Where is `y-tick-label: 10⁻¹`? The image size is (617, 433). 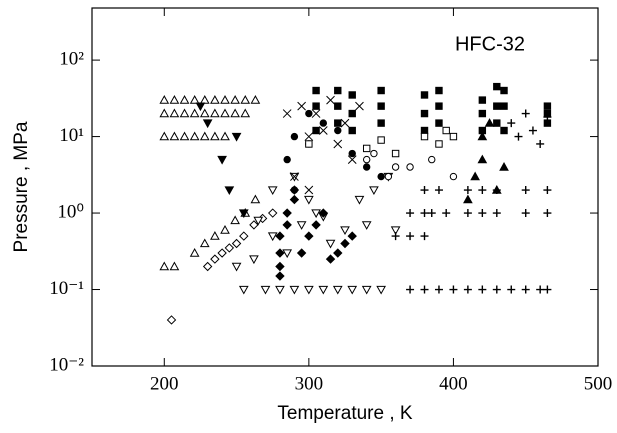
y-tick-label: 10⁻¹ is located at coordinates (66, 288).